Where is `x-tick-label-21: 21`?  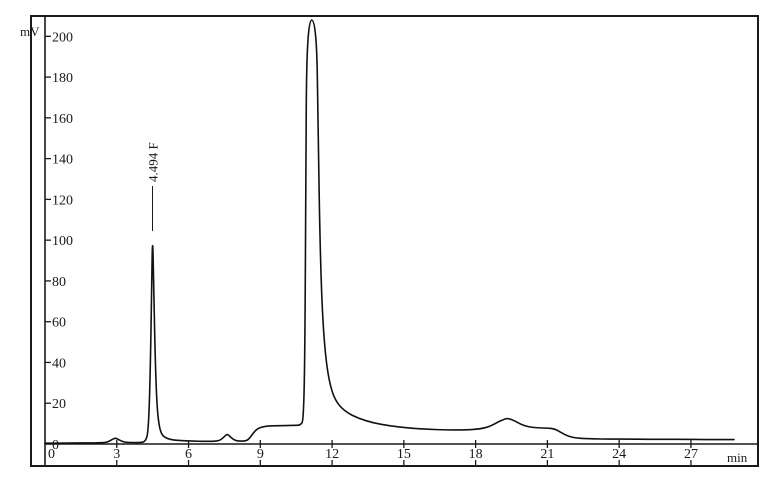 x-tick-label-21: 21 is located at coordinates (547, 454).